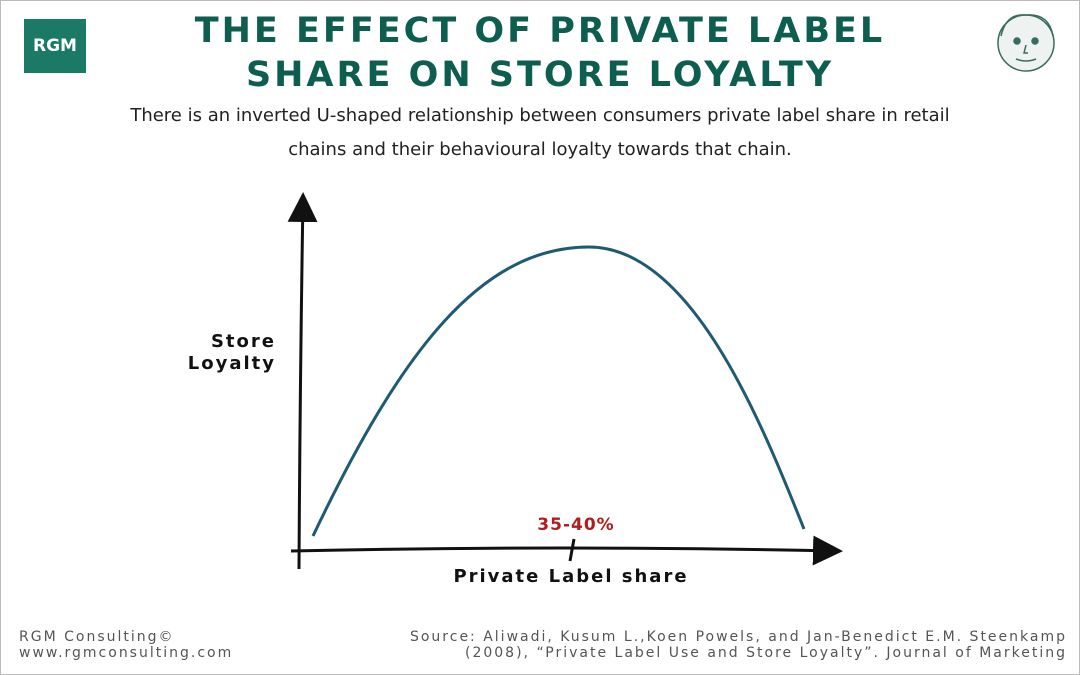  What do you see at coordinates (243, 341) in the screenshot?
I see `y-axis-label-line: Store` at bounding box center [243, 341].